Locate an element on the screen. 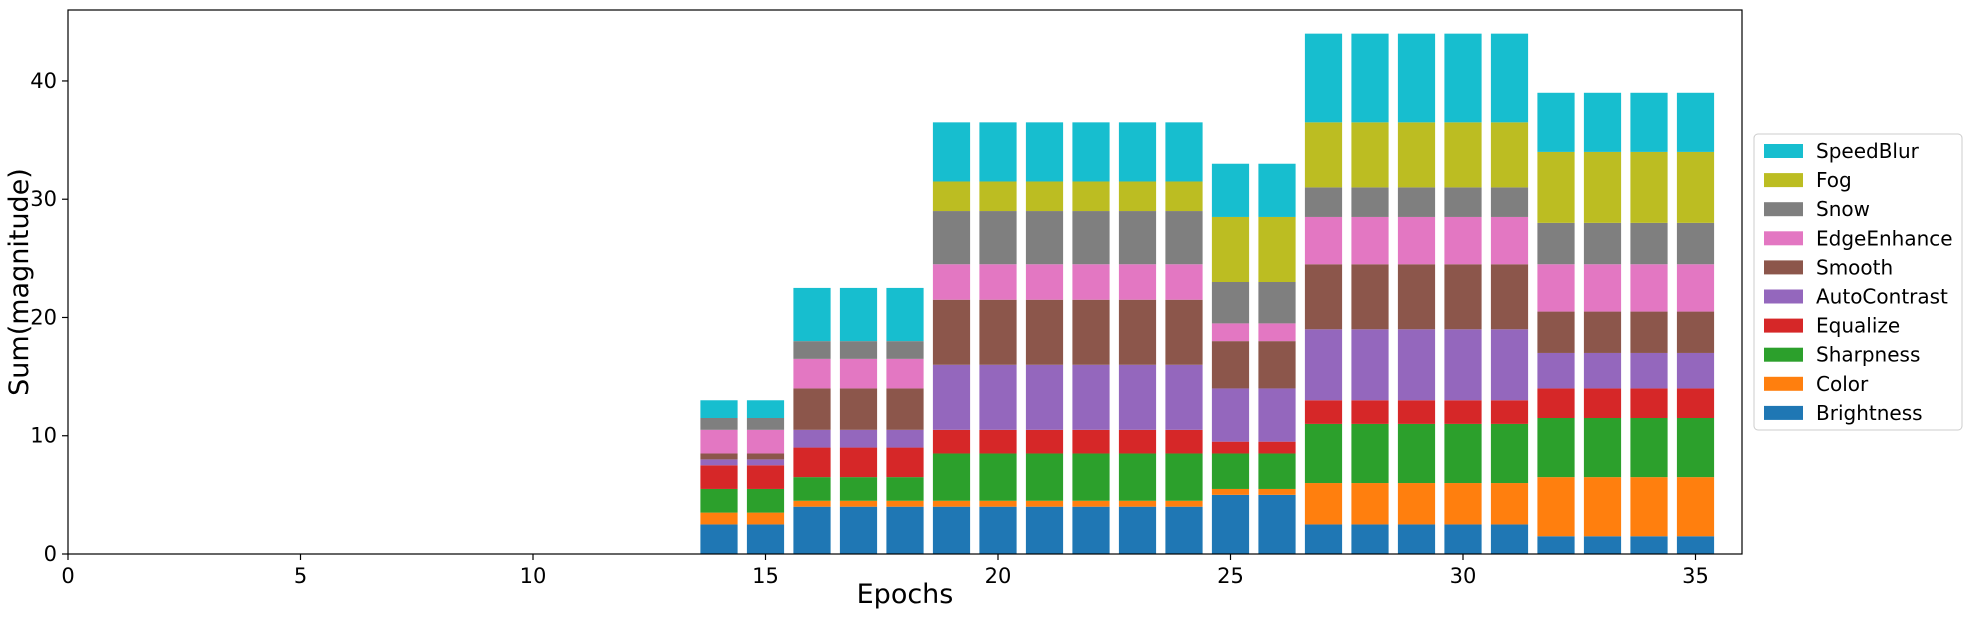 This screenshot has width=1968, height=619. legend-swatch-color is located at coordinates (1783, 383).